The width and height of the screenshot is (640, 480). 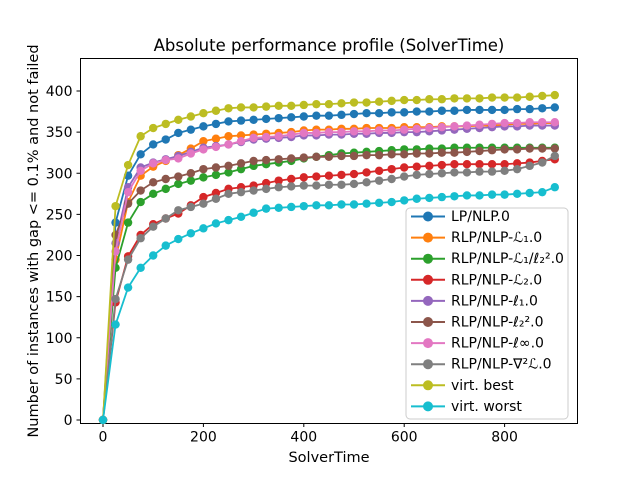 I want to click on y-tick-label: 150, so click(x=59, y=298).